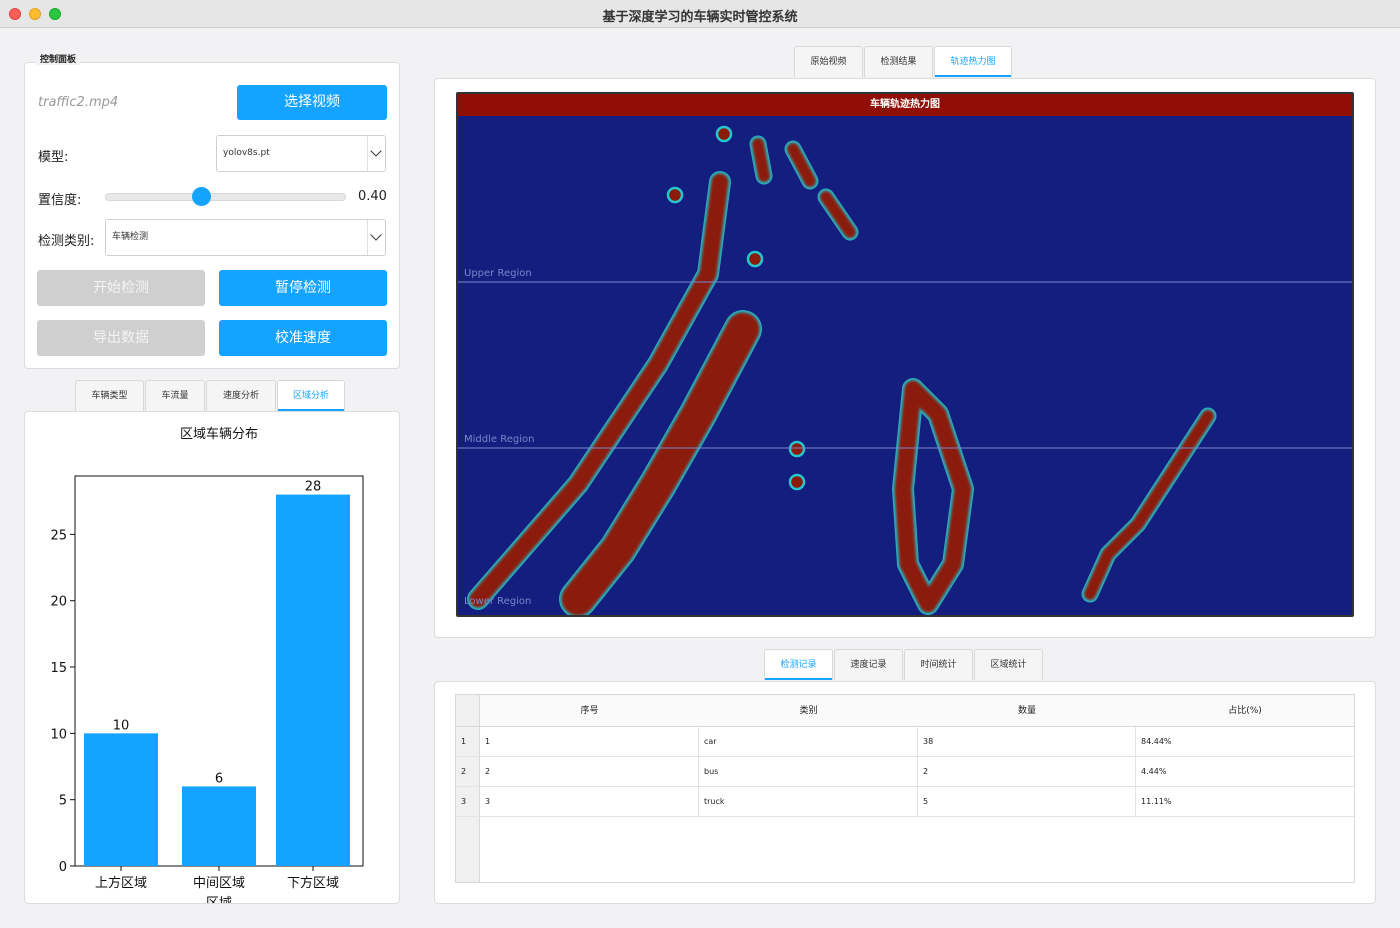  Describe the element at coordinates (313, 883) in the screenshot. I see `x-tick-label: 下方区域` at that location.